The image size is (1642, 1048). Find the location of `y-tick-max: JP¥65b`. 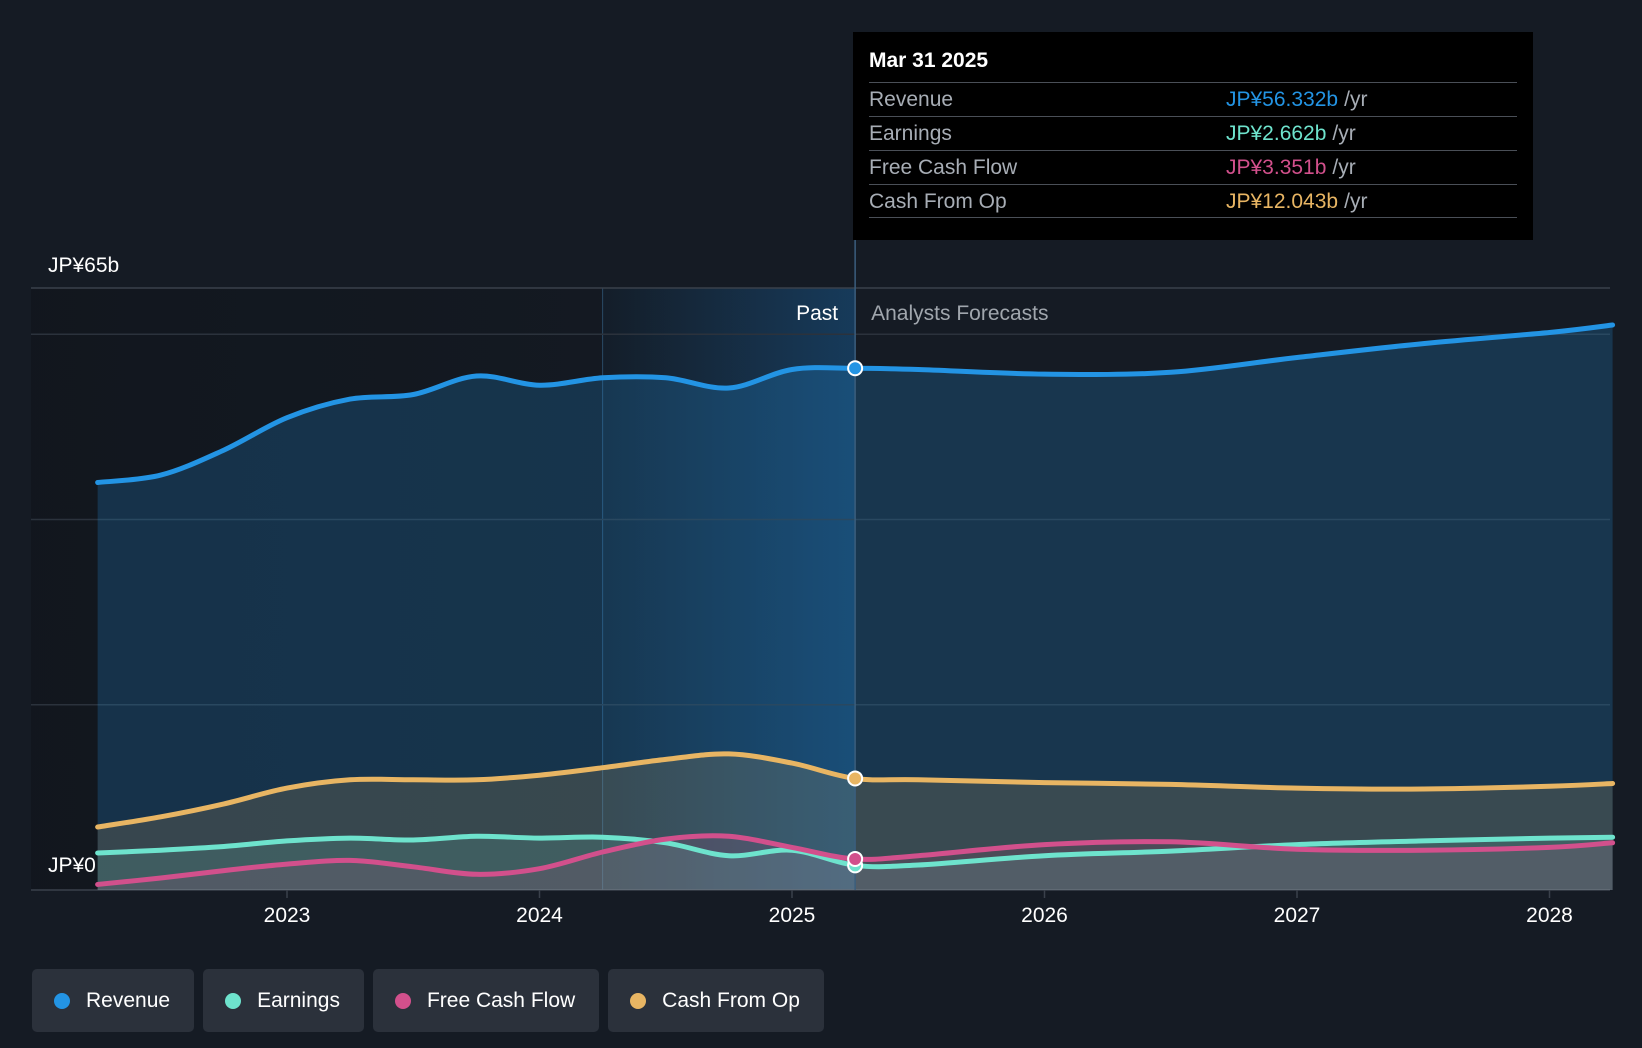

y-tick-max: JP¥65b is located at coordinates (83, 265).